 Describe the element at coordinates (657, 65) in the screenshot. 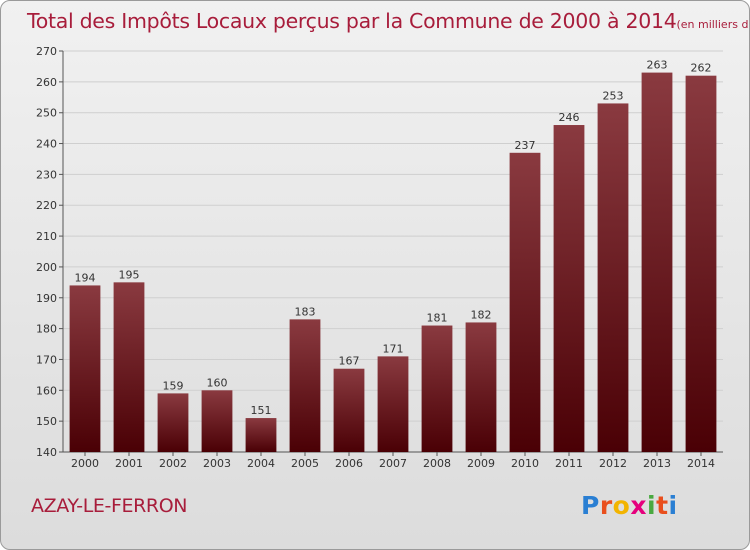

I see `bar-value-label: 263` at that location.